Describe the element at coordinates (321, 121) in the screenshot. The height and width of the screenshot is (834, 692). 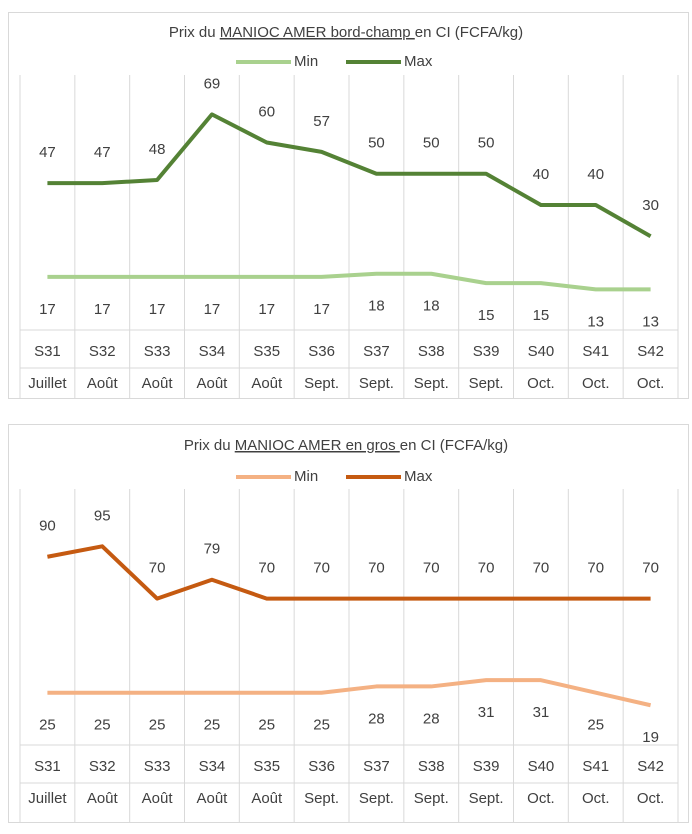
I see `data-label: 57` at that location.